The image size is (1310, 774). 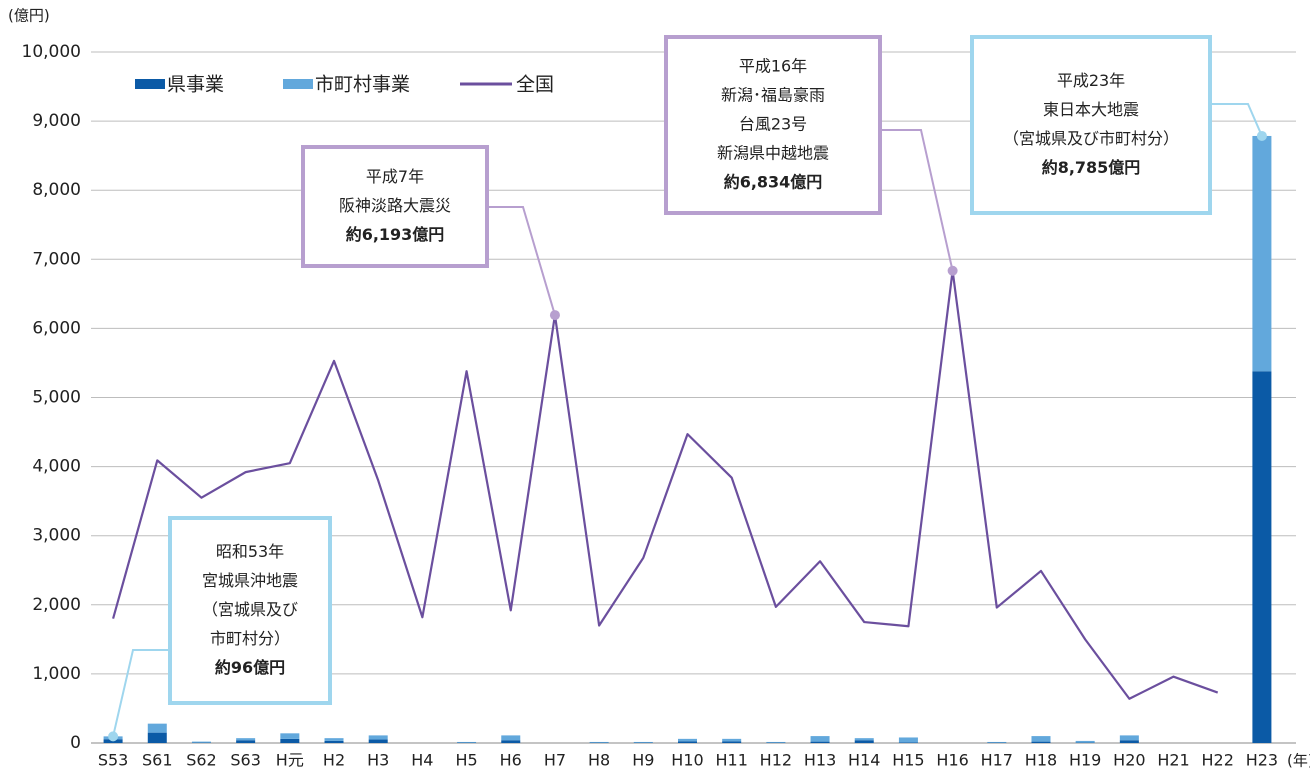 What do you see at coordinates (395, 176) in the screenshot?
I see `annotation-text: 平成7年` at bounding box center [395, 176].